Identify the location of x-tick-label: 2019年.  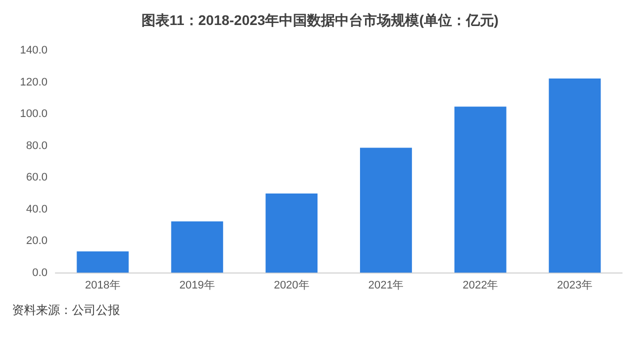
(197, 285).